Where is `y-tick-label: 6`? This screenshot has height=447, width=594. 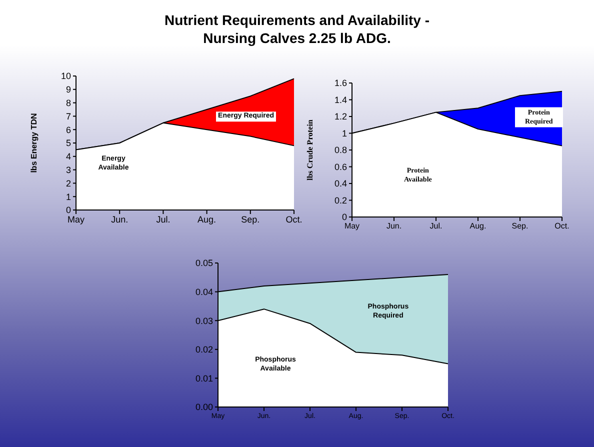 y-tick-label: 6 is located at coordinates (68, 129).